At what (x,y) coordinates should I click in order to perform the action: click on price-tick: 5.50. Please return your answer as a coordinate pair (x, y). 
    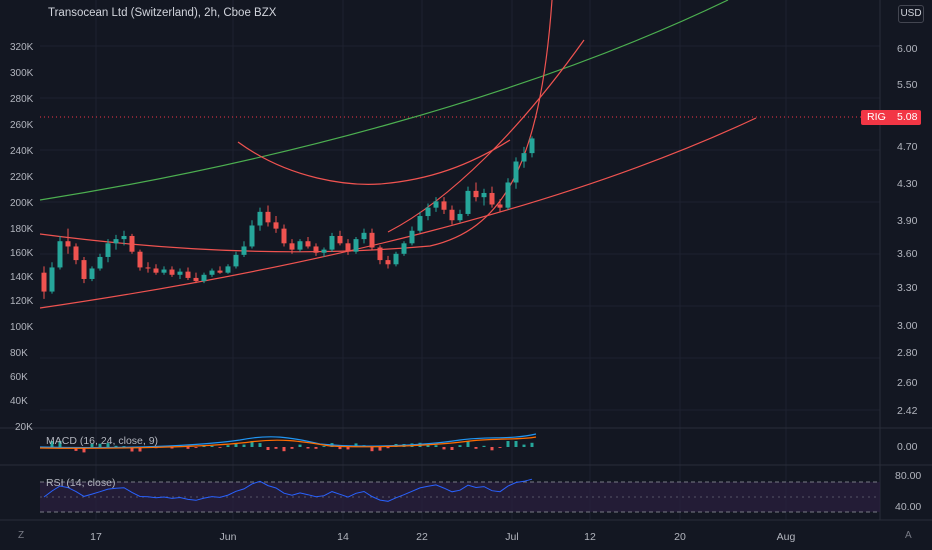
    Looking at the image, I should click on (907, 85).